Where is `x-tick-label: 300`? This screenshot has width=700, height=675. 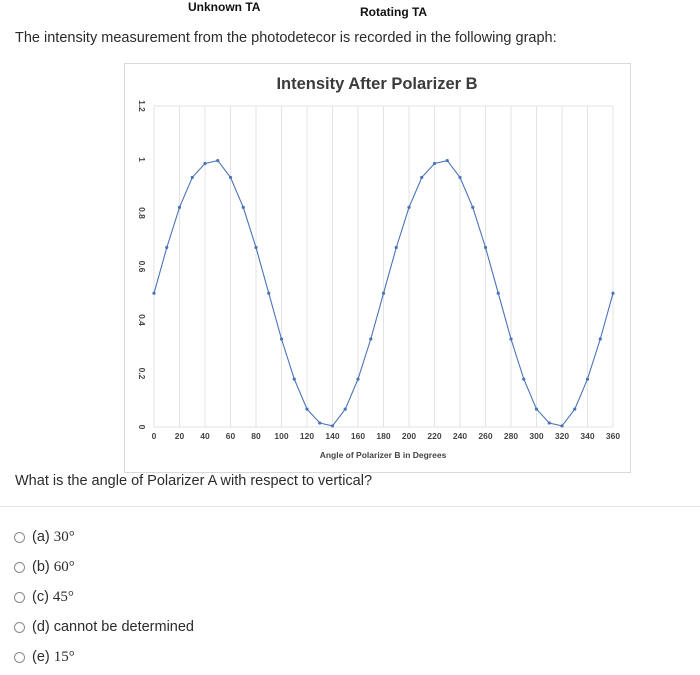
x-tick-label: 300 is located at coordinates (536, 436).